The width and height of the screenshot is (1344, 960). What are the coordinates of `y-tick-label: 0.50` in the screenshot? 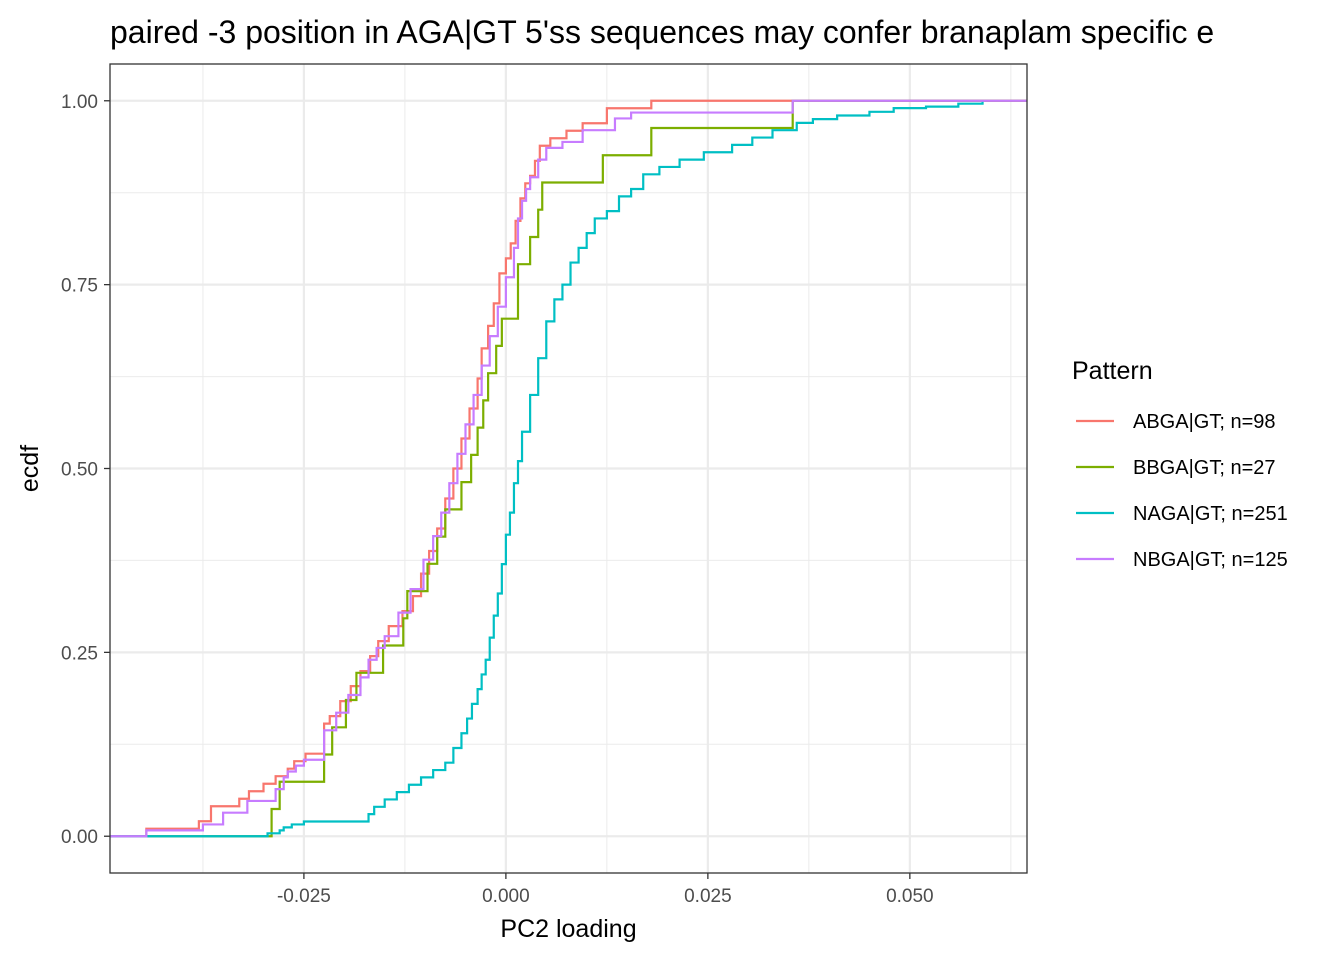 It's located at (79, 470).